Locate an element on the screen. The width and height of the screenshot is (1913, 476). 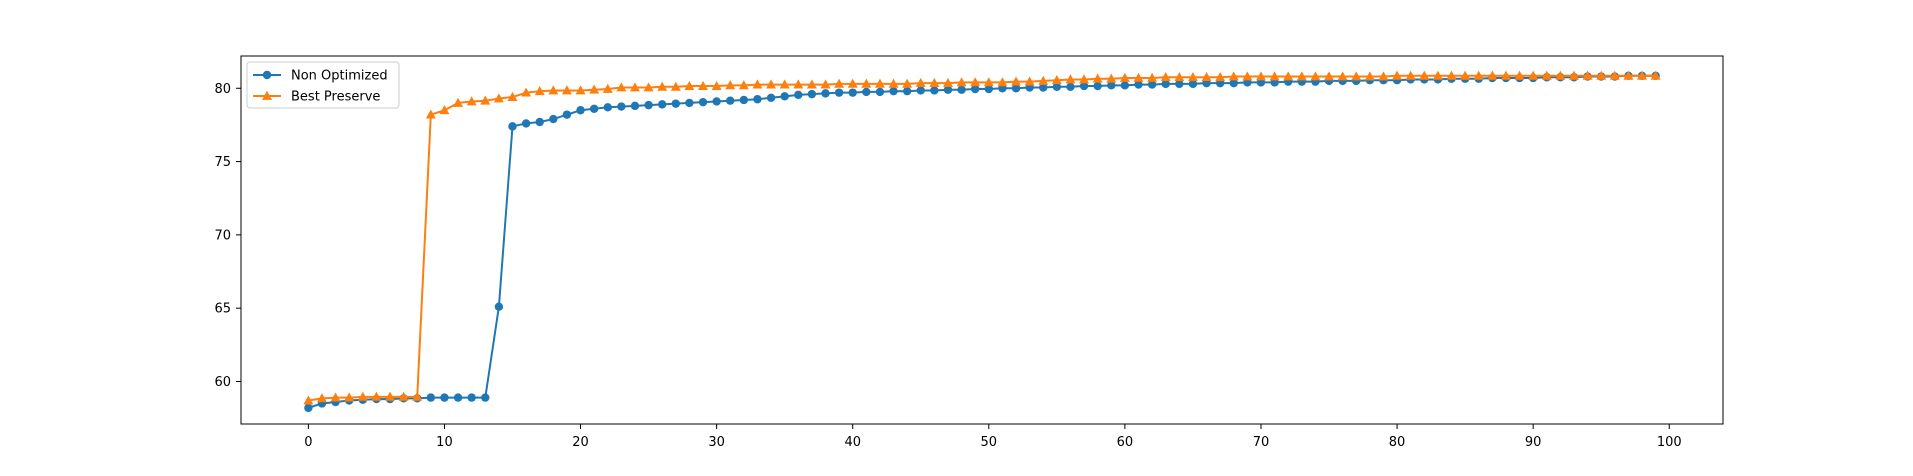
y-tick-label: 60 is located at coordinates (222, 382).